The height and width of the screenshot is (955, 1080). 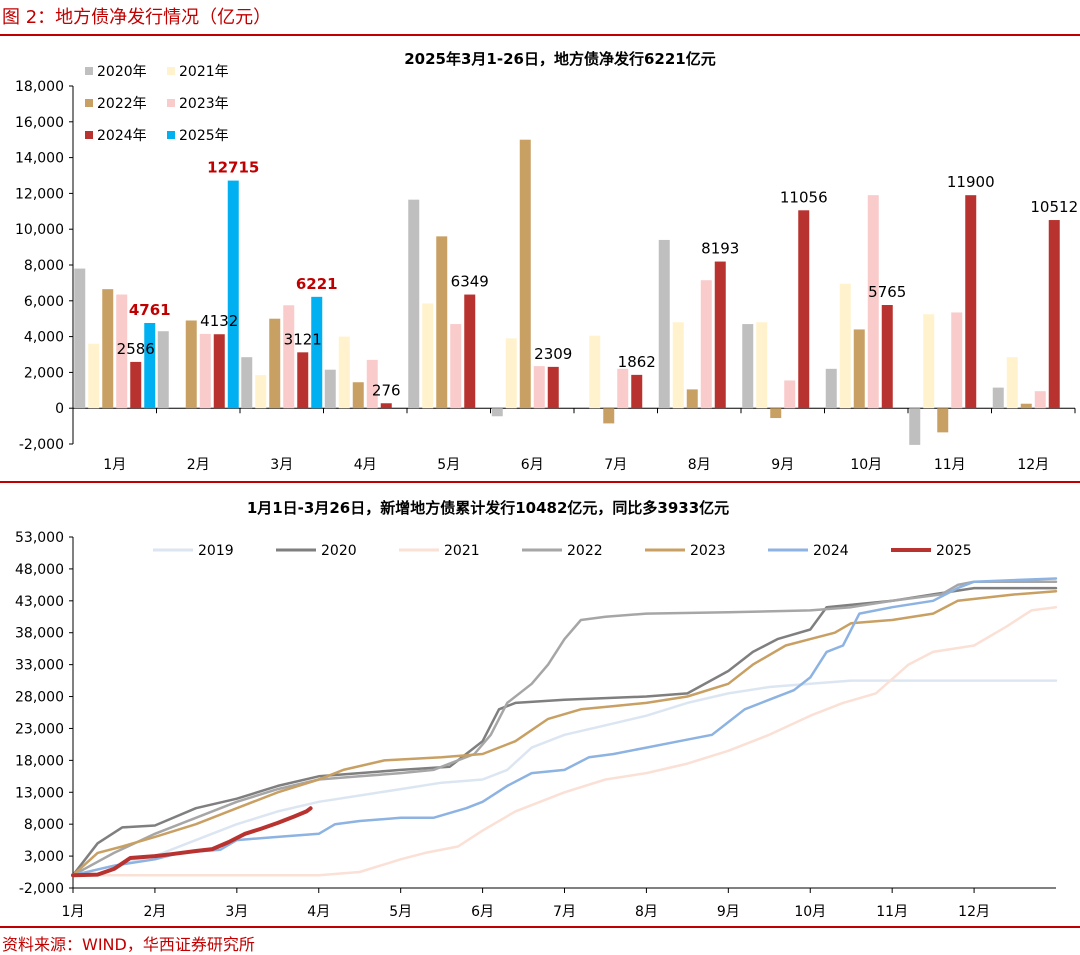 What do you see at coordinates (39, 761) in the screenshot?
I see `y-tick-label: 18,000` at bounding box center [39, 761].